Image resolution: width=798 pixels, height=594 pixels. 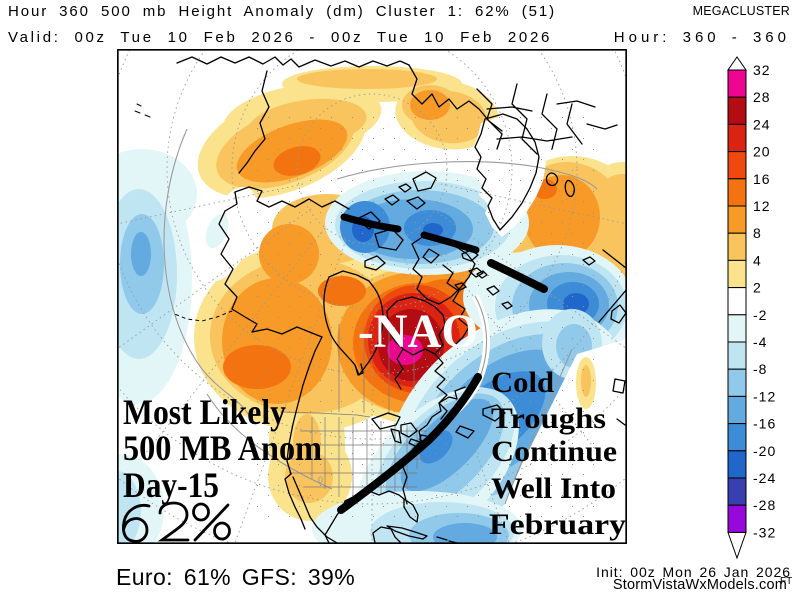 I want to click on svg-text: -NAO, so click(x=418, y=331).